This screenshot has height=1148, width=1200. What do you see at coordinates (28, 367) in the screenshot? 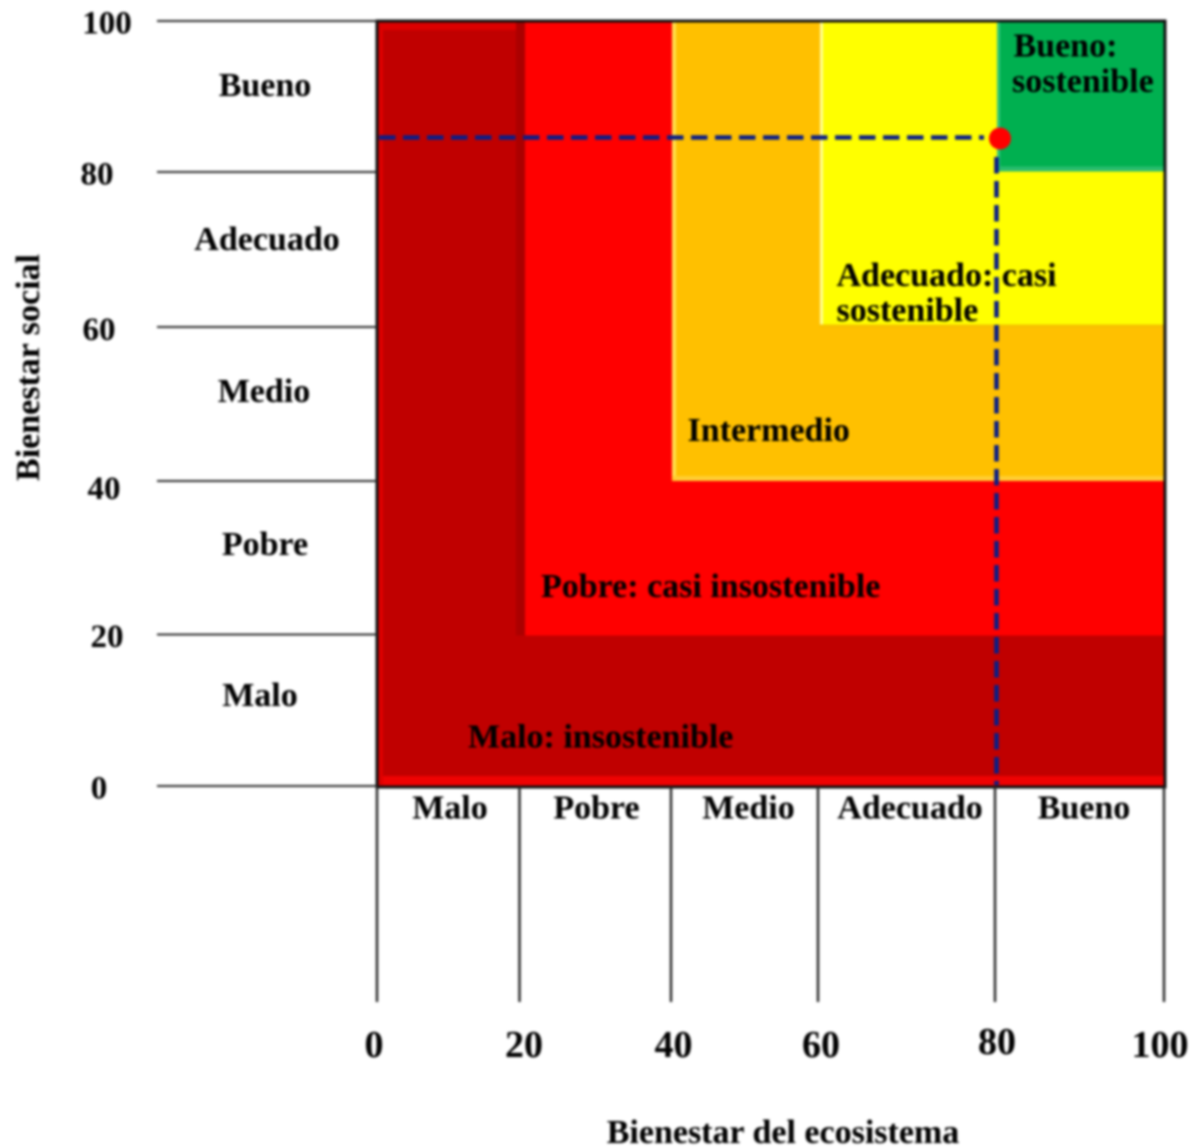
I see `svg-text: Bienestar social` at bounding box center [28, 367].